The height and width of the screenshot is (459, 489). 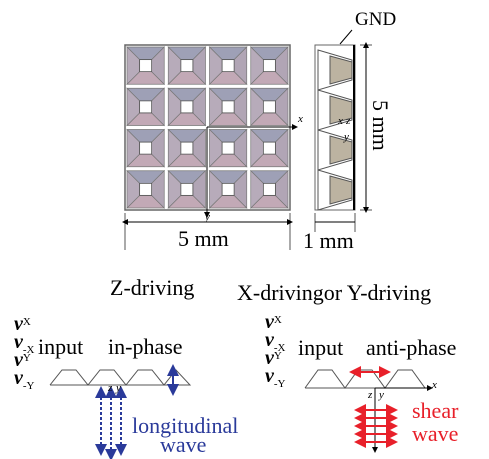 What do you see at coordinates (152, 287) in the screenshot?
I see `section-title: Z-driving` at bounding box center [152, 287].